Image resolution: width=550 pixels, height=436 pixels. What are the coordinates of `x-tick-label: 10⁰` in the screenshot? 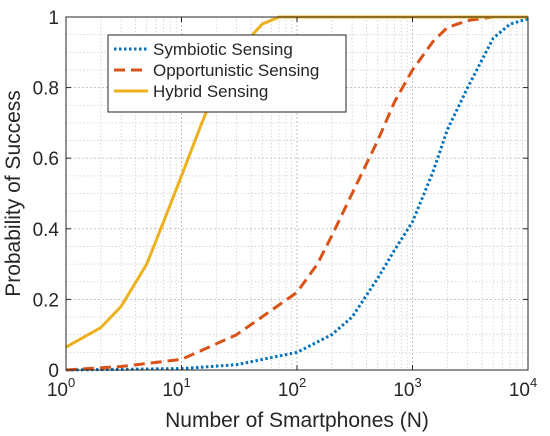 It's located at (61, 388).